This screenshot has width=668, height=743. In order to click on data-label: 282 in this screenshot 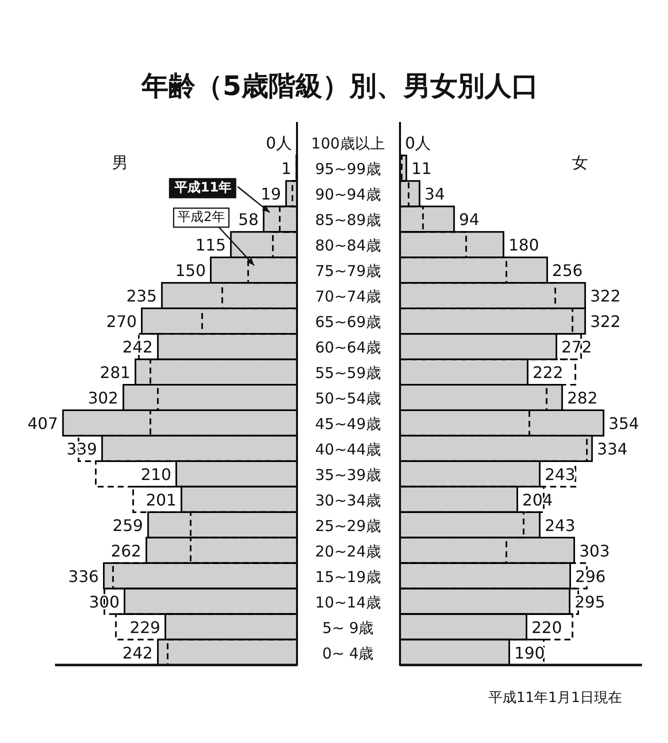, I will do `click(582, 398)`.